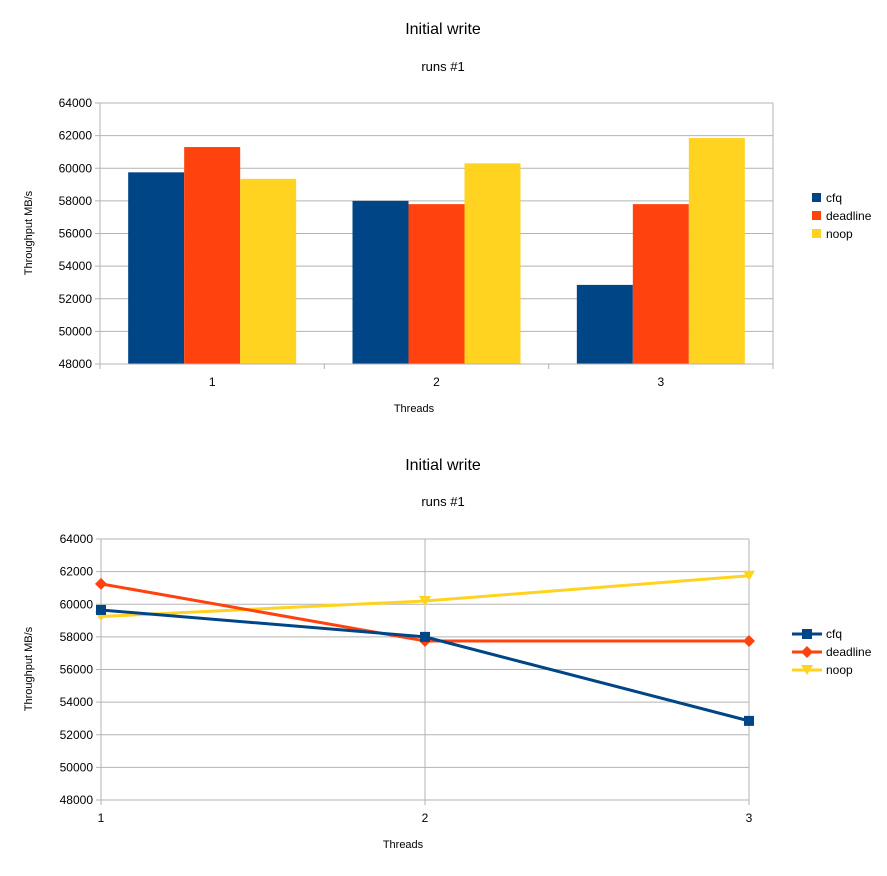 The height and width of the screenshot is (876, 887). What do you see at coordinates (414, 409) in the screenshot?
I see `bar-chart-xlabel: Threads` at bounding box center [414, 409].